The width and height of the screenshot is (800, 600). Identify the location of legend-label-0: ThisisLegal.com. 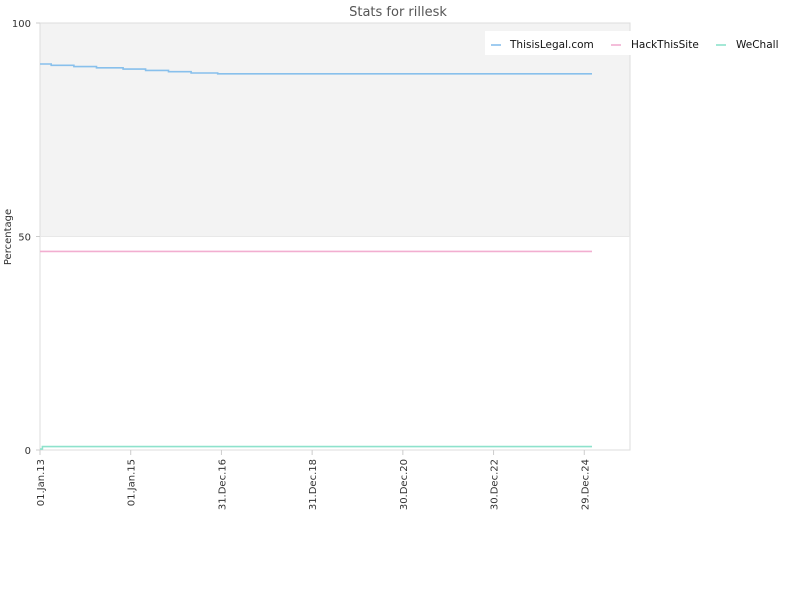
(551, 45).